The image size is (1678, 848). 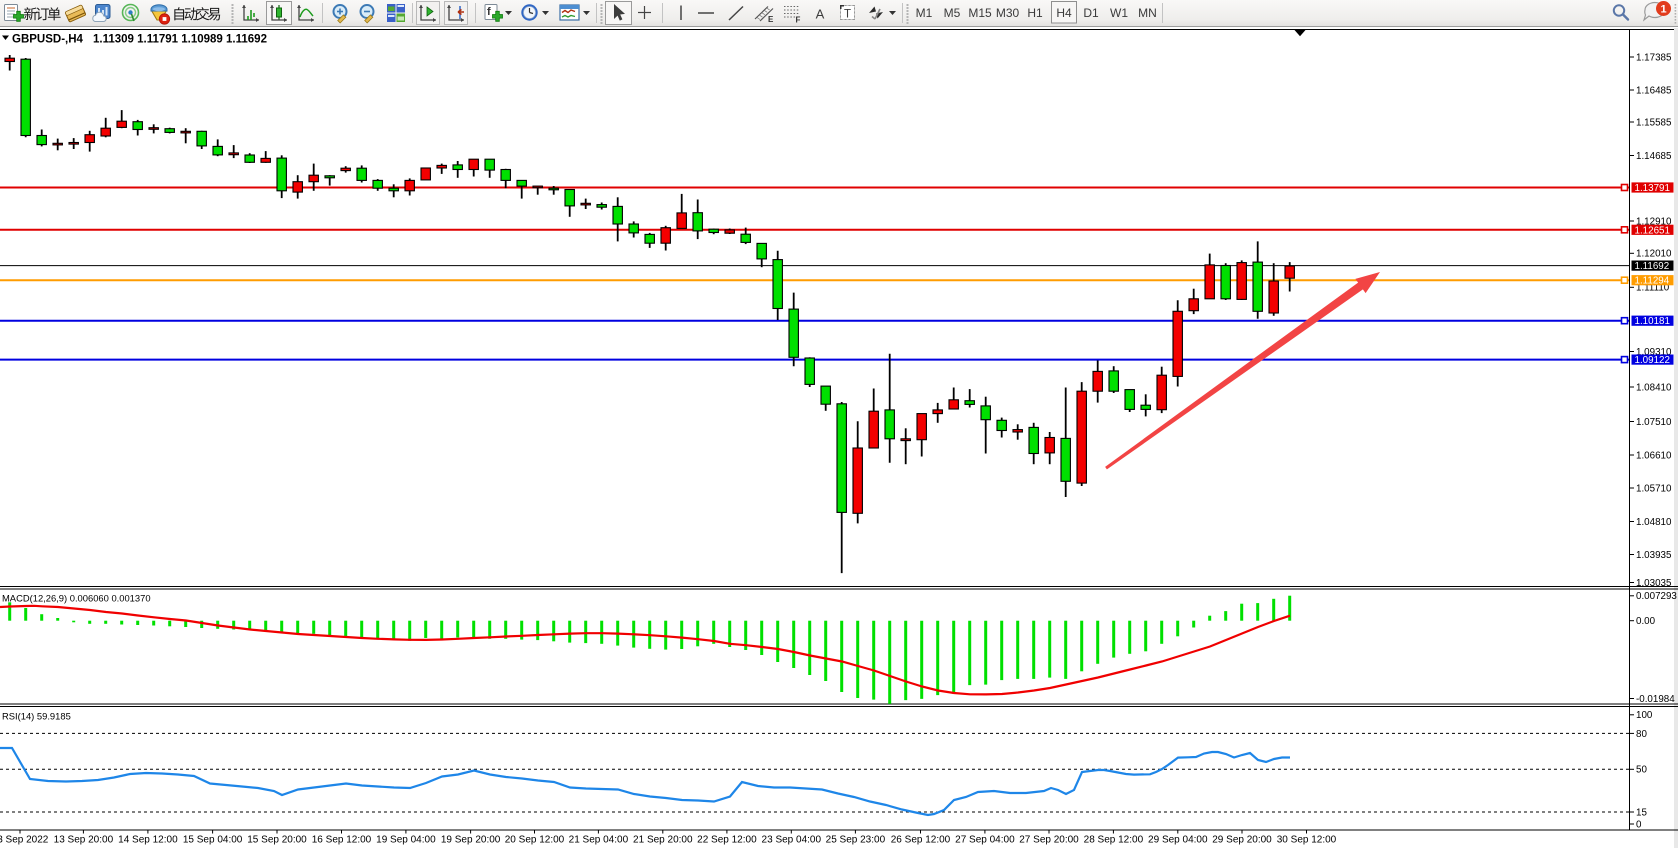 What do you see at coordinates (277, 840) in the screenshot?
I see `svg-text: 15 Sep 20:00` at bounding box center [277, 840].